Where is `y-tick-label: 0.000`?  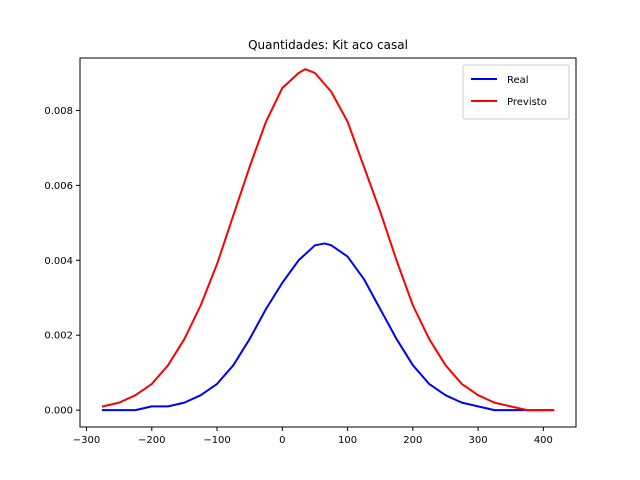
y-tick-label: 0.000 is located at coordinates (58, 411).